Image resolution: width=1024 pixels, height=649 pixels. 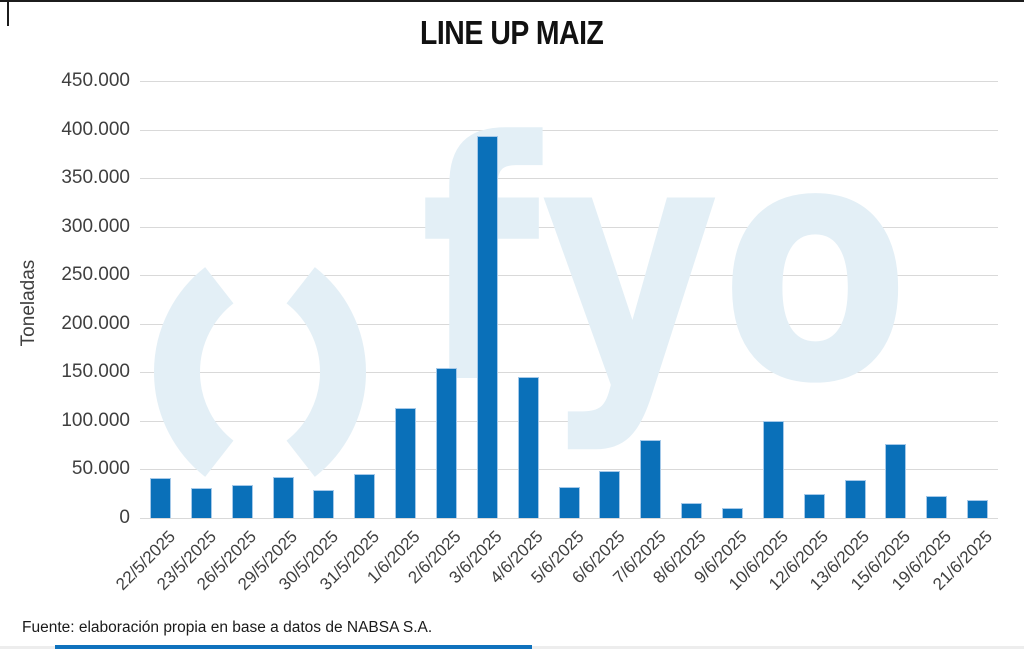 I want to click on chart-title: LINE UP MAIZ, so click(x=512, y=33).